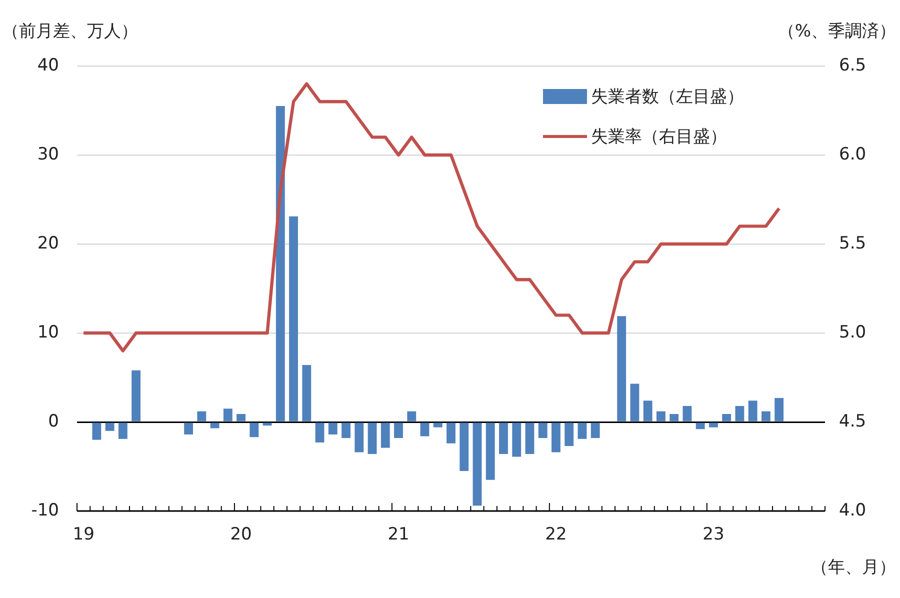  What do you see at coordinates (853, 567) in the screenshot?
I see `x-axis-title: （年、月）` at bounding box center [853, 567].